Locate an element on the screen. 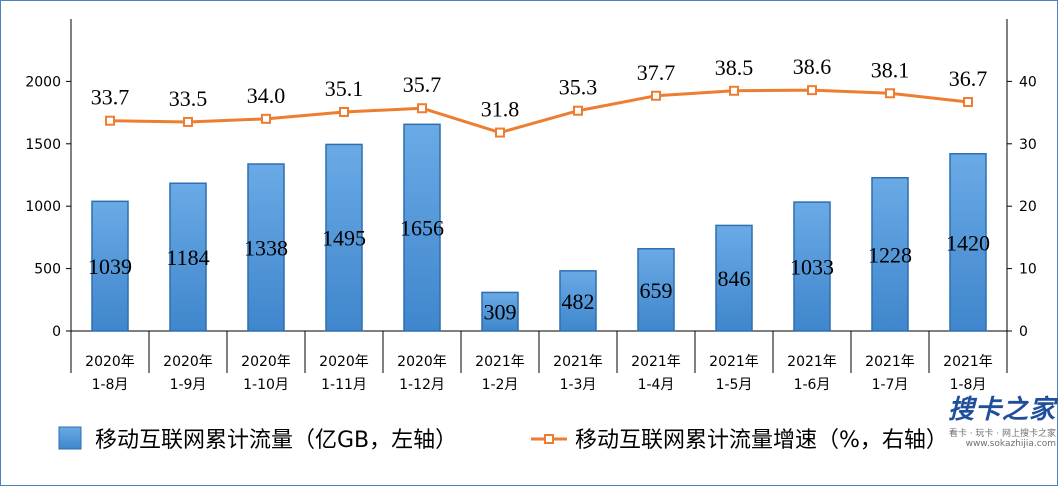  growth-value-label: 36.7 is located at coordinates (968, 78).